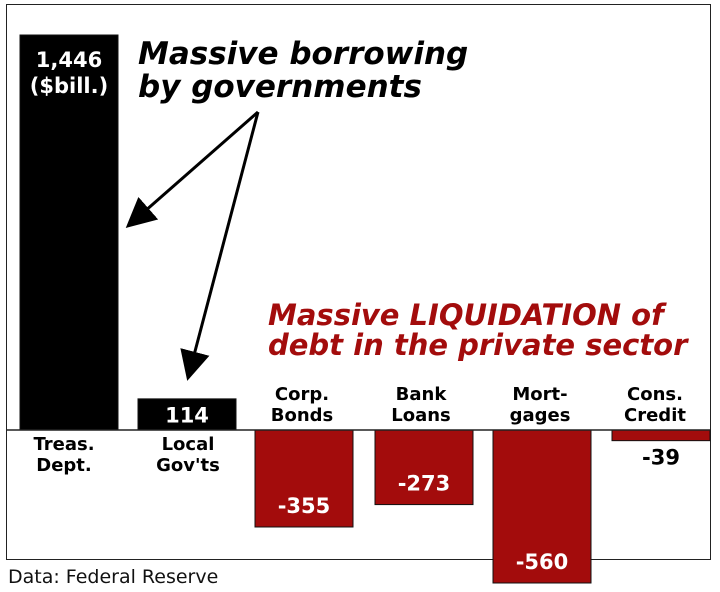 The width and height of the screenshot is (720, 592). Describe the element at coordinates (192, 169) in the screenshot. I see `arrow-to-treasury` at that location.